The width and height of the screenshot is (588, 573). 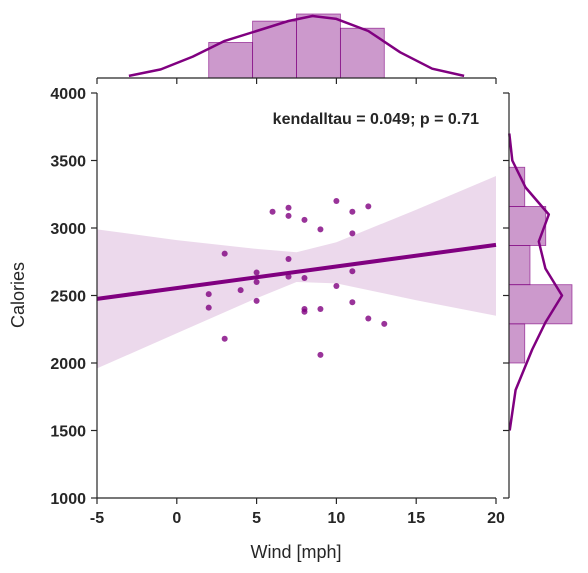 What do you see at coordinates (376, 119) in the screenshot?
I see `kendalltau-annotation: kendalltau = 0.049; p = 0.71` at bounding box center [376, 119].